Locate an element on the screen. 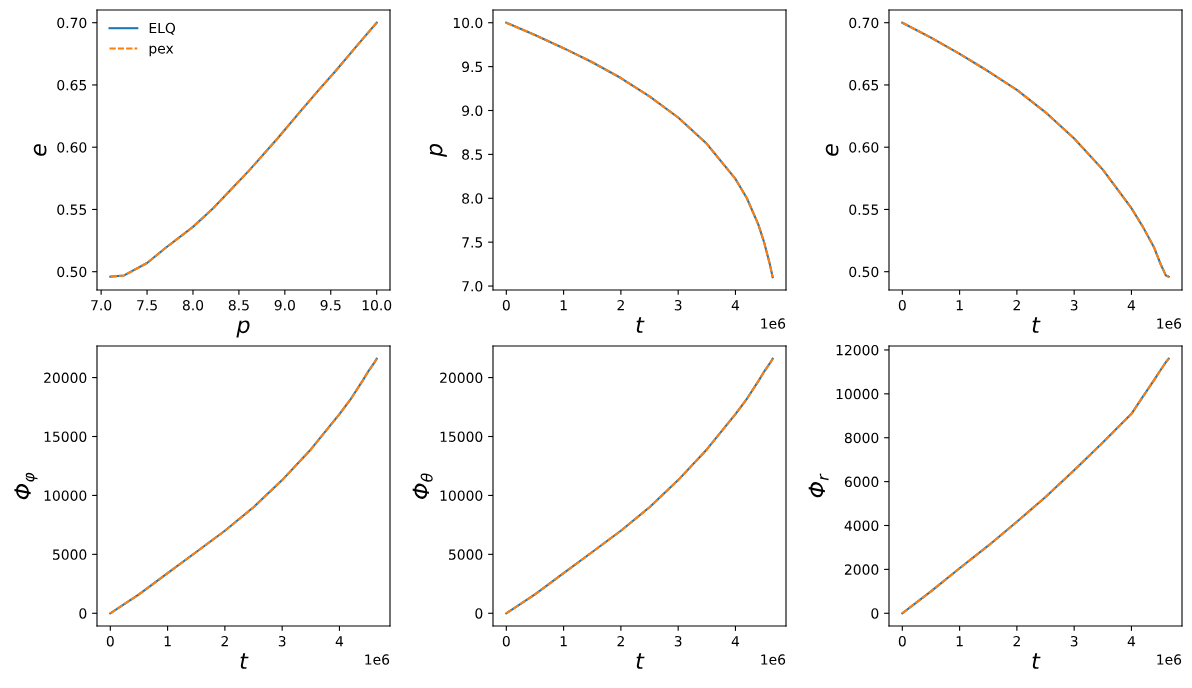 The width and height of the screenshot is (1192, 688). y-tick-label: 9.5 is located at coordinates (472, 67).